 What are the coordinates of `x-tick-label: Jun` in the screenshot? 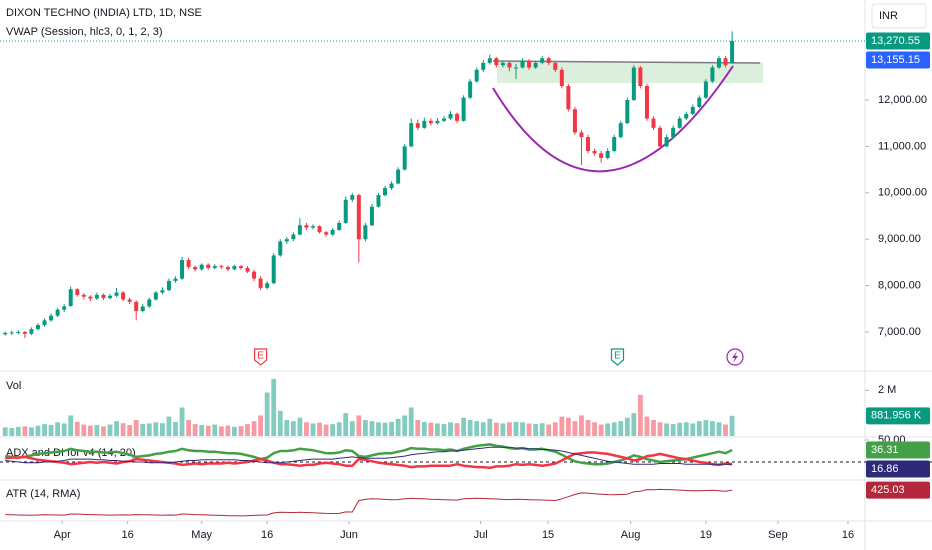 It's located at (349, 535).